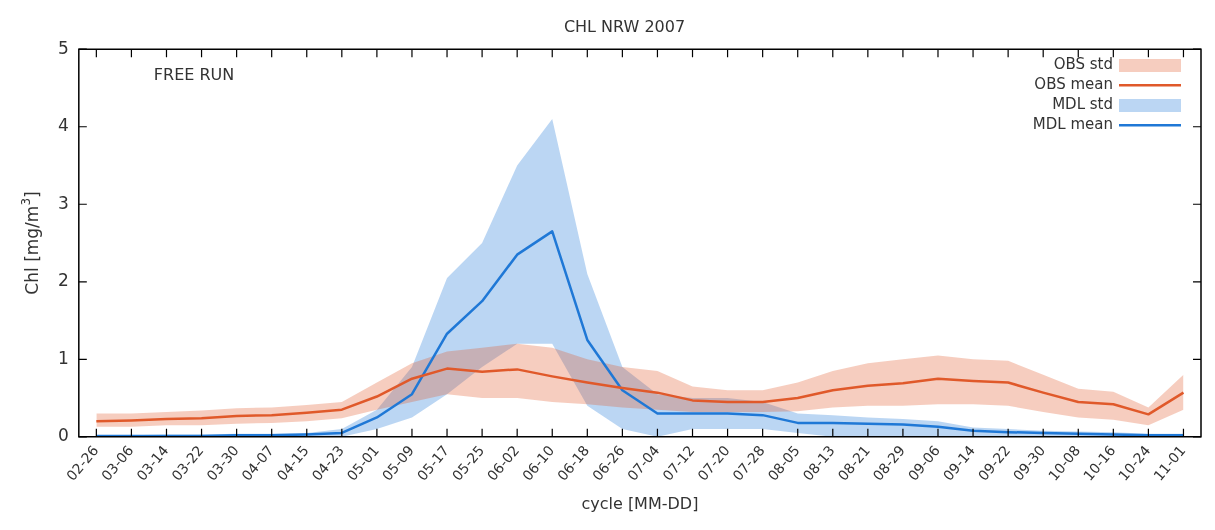 The width and height of the screenshot is (1215, 530). Describe the element at coordinates (1083, 64) in the screenshot. I see `annotation: OBS std` at that location.